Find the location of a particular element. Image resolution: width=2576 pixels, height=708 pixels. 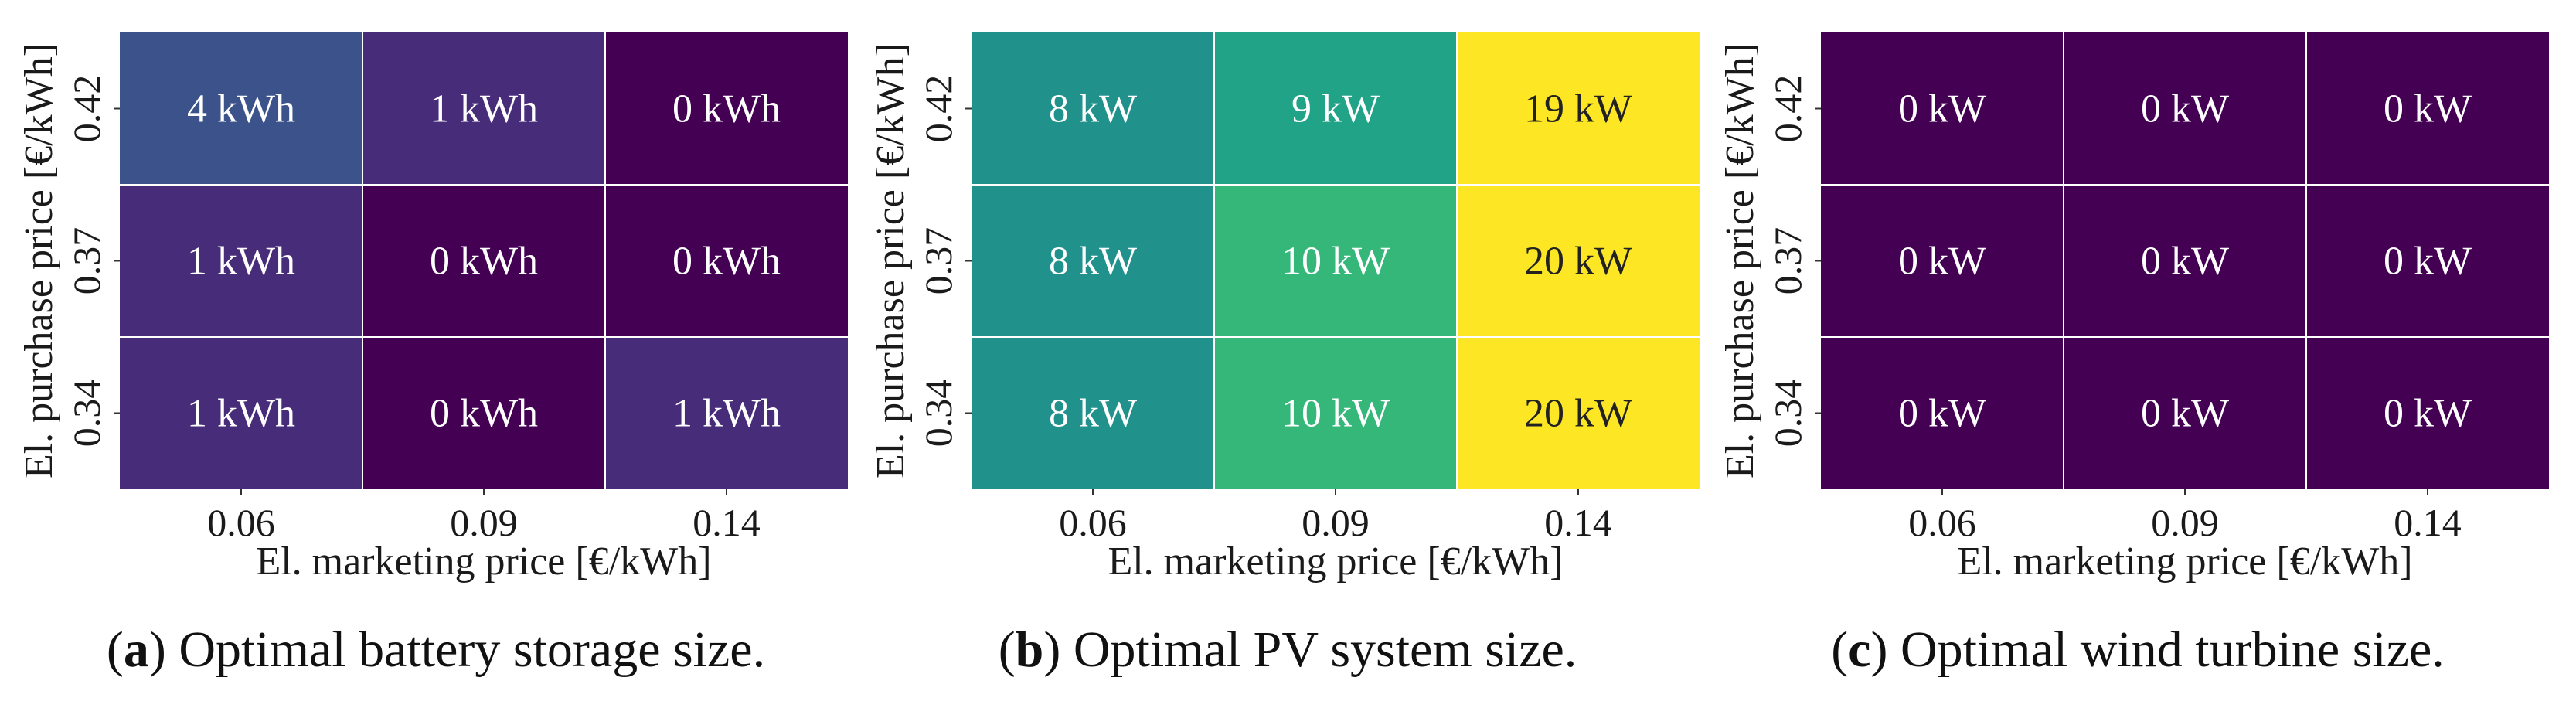

cell-value-label: 4 kWh is located at coordinates (241, 109).